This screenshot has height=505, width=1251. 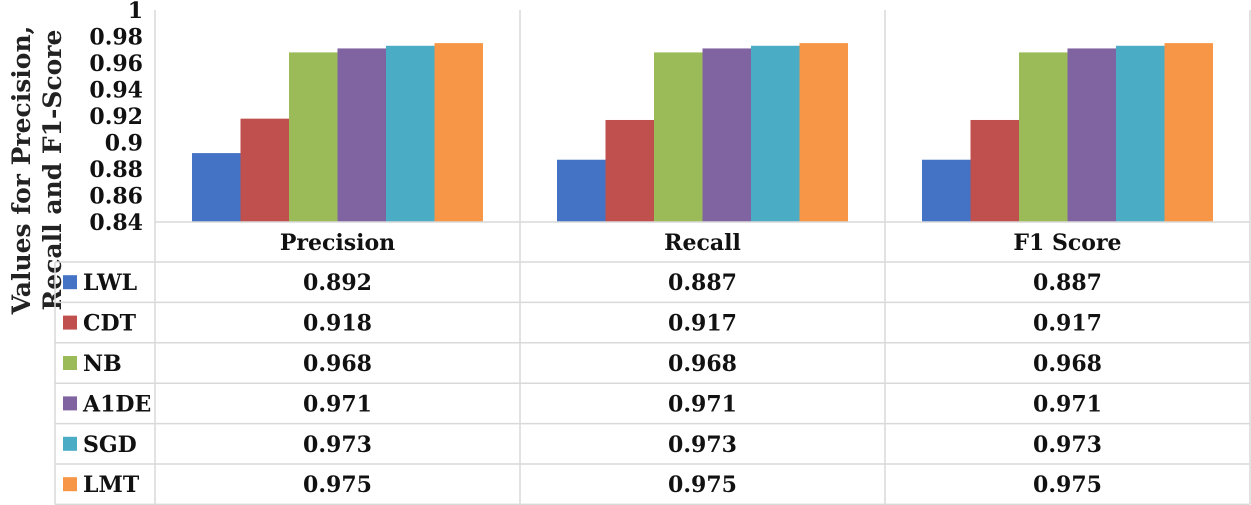 I want to click on y-tick-label: 0.92, so click(x=116, y=117).